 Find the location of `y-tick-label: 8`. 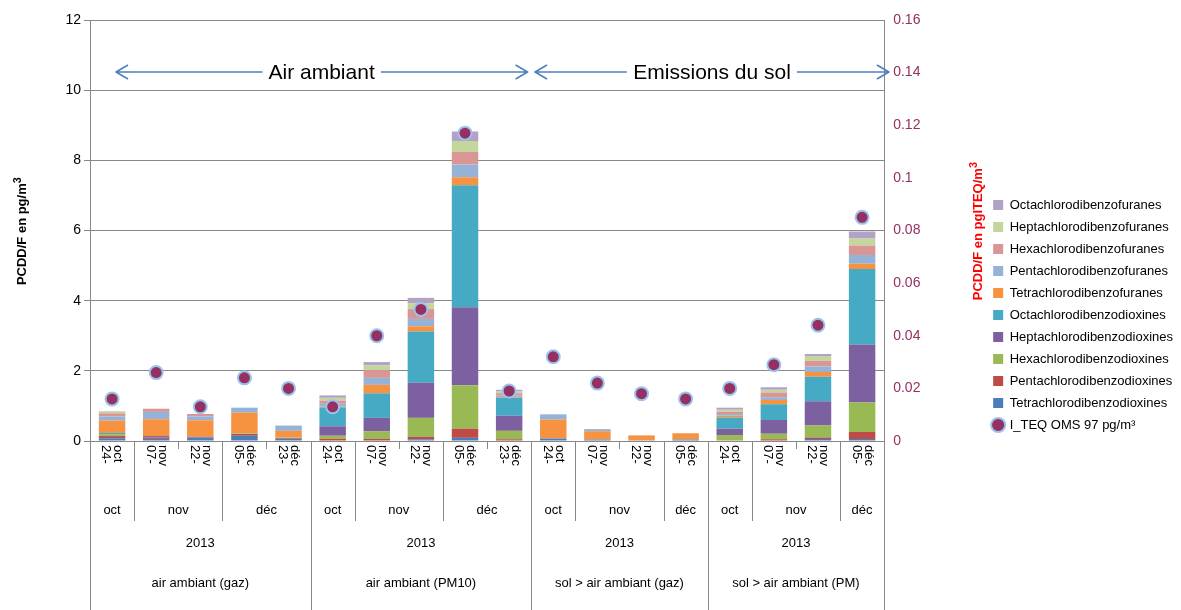

y-tick-label: 8 is located at coordinates (77, 159).